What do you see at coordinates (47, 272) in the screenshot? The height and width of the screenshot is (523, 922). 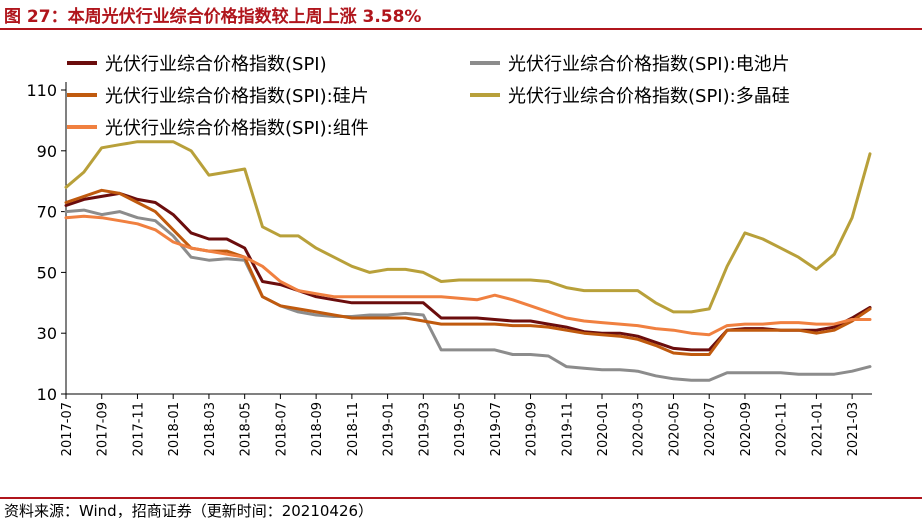 I see `y-tick-label: 50` at bounding box center [47, 272].